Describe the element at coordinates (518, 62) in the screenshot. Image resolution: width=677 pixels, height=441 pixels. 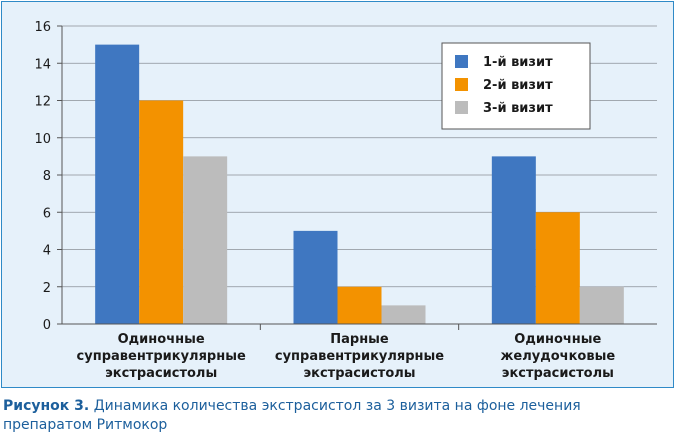
I see `legend-label: 1-й визит` at that location.